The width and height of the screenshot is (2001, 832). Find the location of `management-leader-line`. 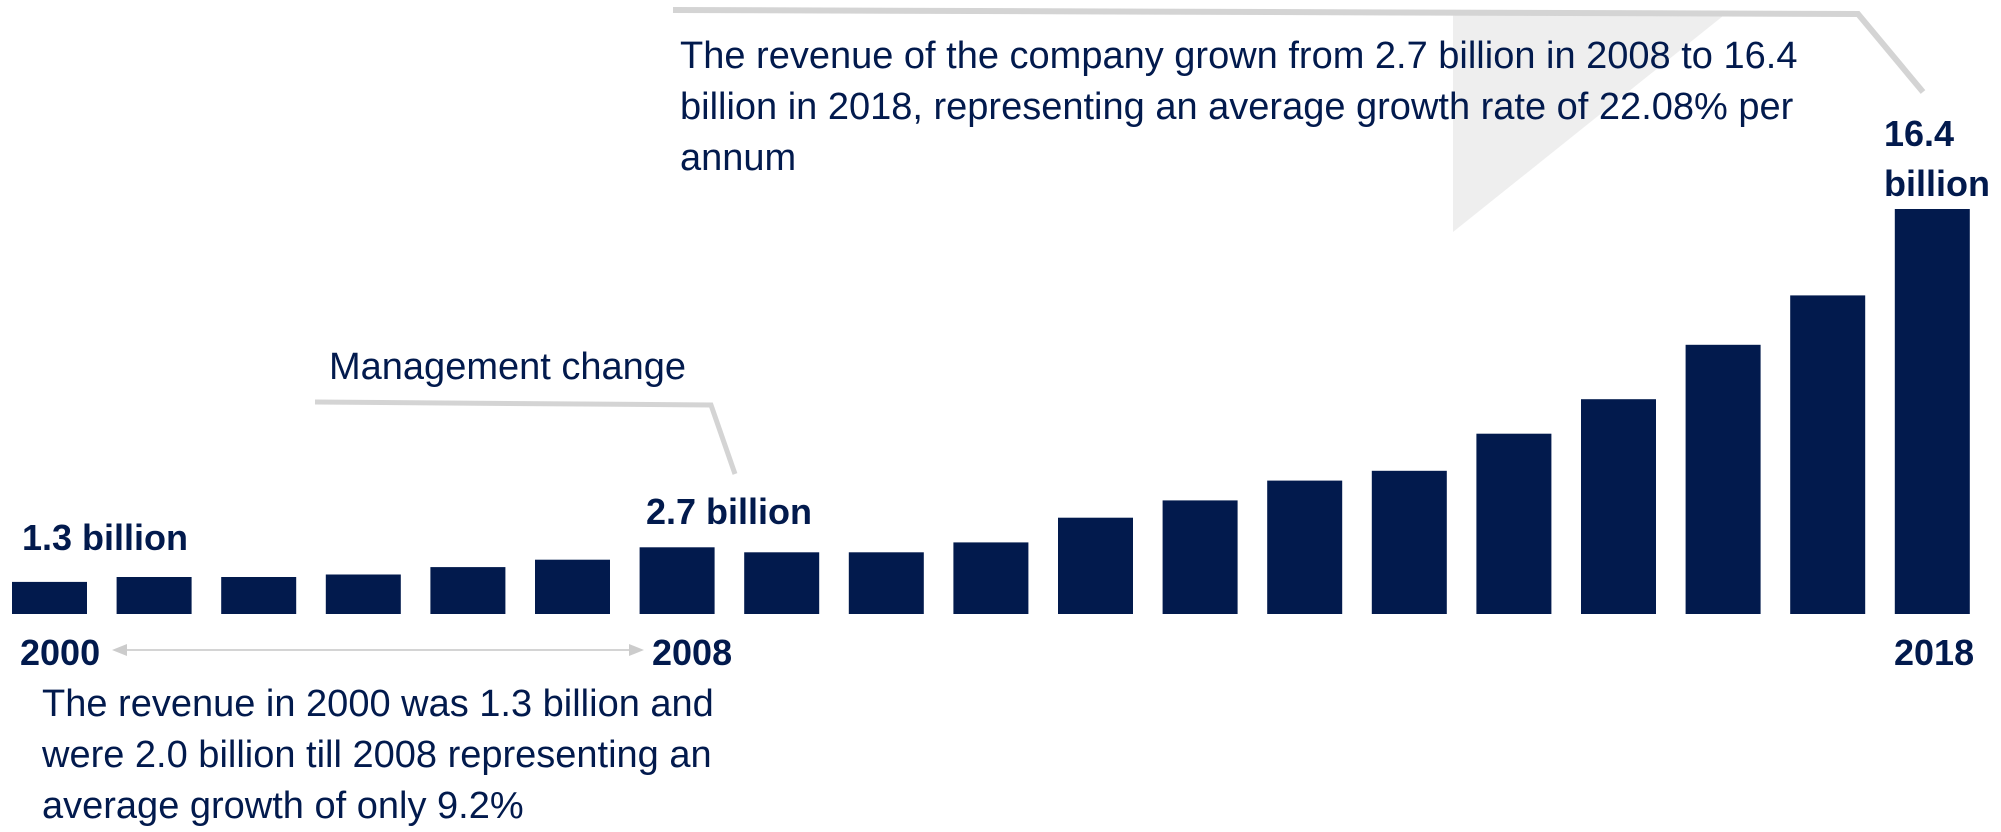

management-leader-line is located at coordinates (526, 437).